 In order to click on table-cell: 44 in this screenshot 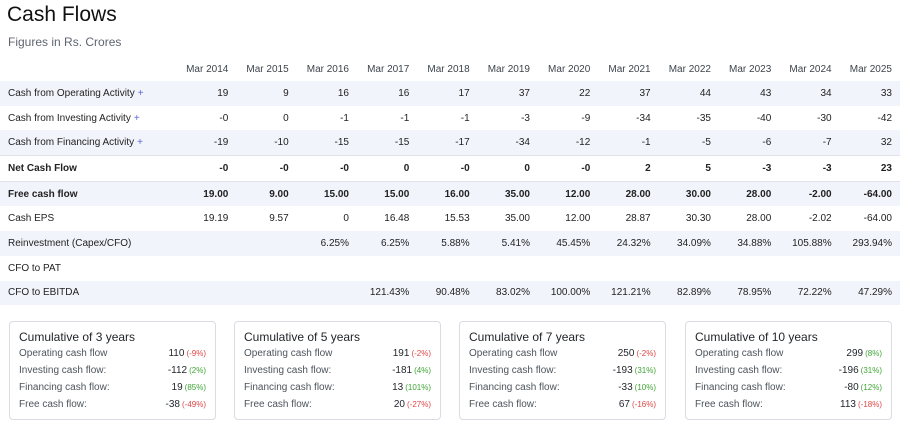, I will do `click(688, 93)`.